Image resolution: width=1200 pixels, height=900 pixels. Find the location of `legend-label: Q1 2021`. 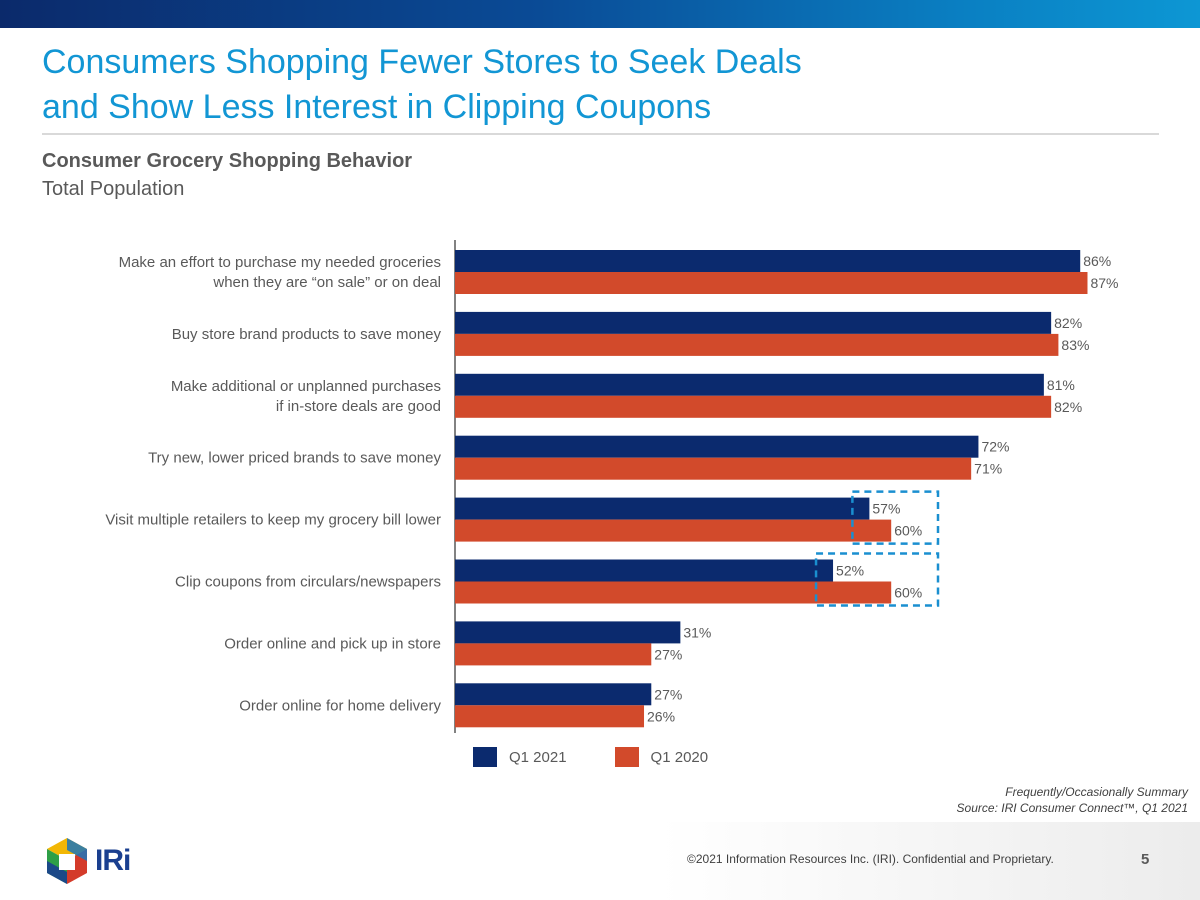

legend-label: Q1 2021 is located at coordinates (538, 757).